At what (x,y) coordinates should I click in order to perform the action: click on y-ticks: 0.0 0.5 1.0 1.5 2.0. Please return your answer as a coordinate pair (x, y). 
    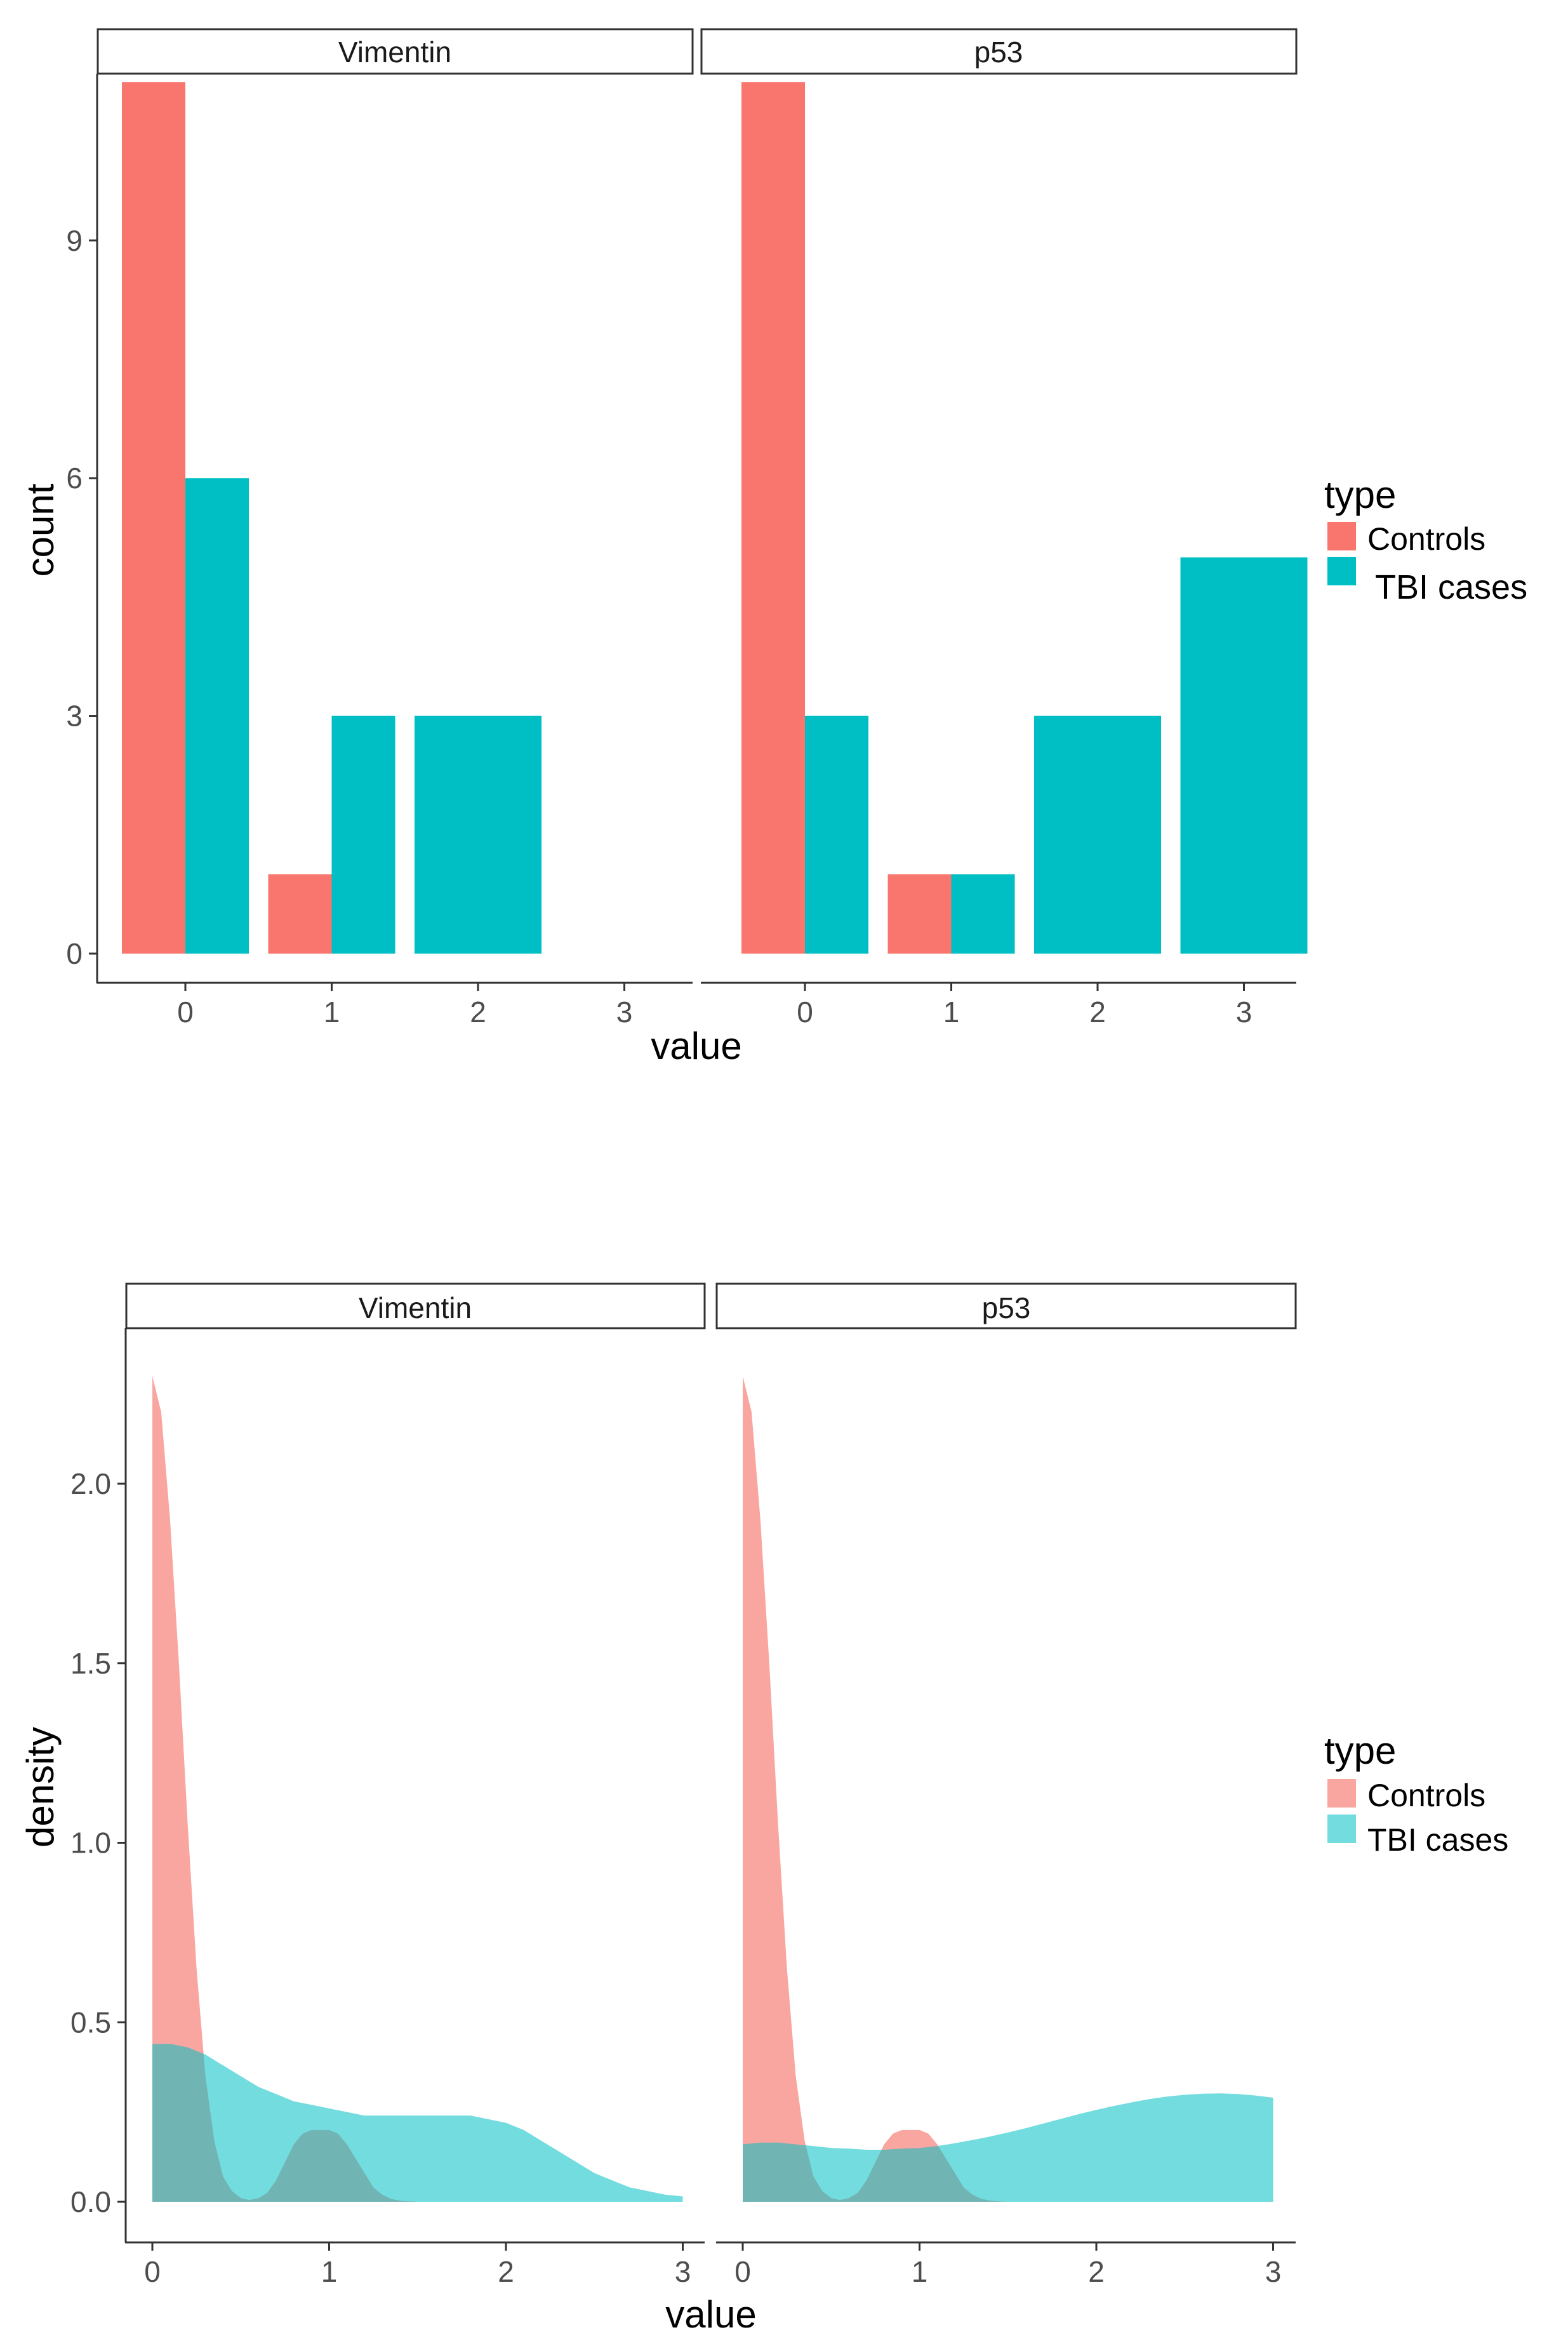
    Looking at the image, I should click on (98, 1842).